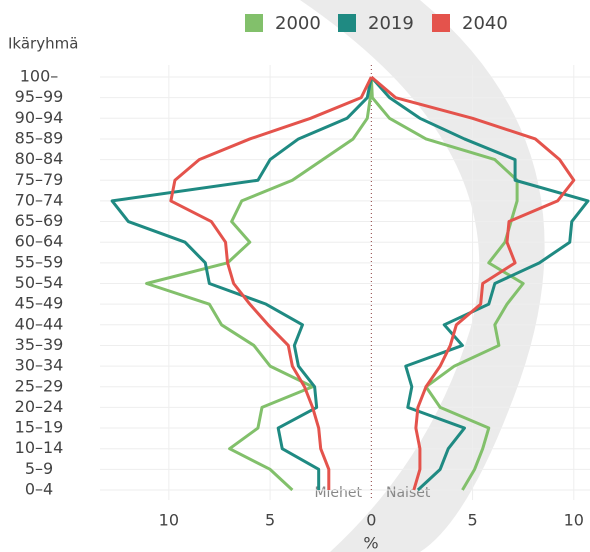  What do you see at coordinates (408, 493) in the screenshot?
I see `annotation: Naiset` at bounding box center [408, 493].